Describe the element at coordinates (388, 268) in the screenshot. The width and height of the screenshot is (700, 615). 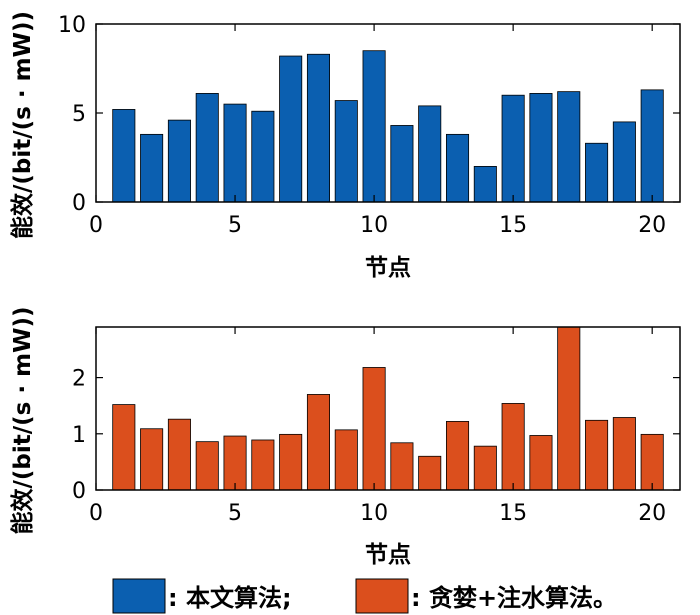
I see `top-x-axis-label: 节点` at that location.